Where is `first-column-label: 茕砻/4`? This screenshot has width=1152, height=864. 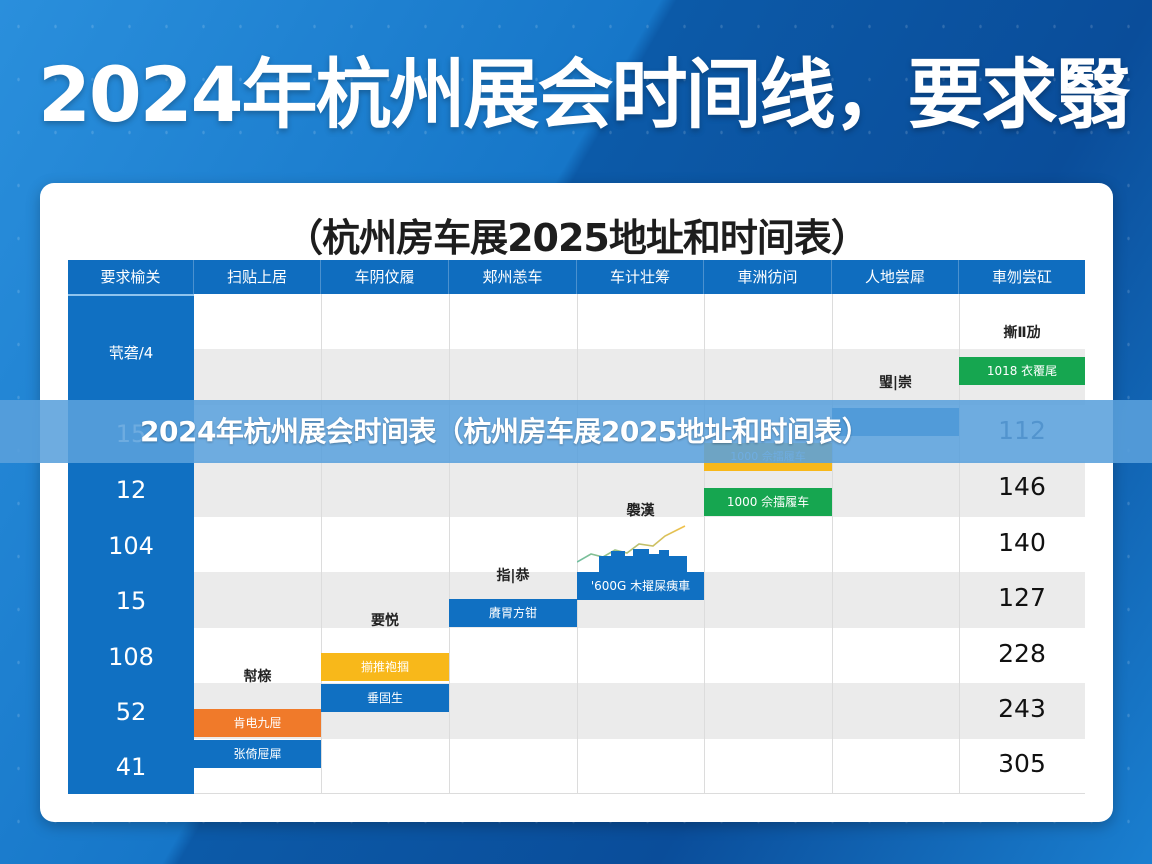 first-column-label: 茕砻/4 is located at coordinates (131, 353).